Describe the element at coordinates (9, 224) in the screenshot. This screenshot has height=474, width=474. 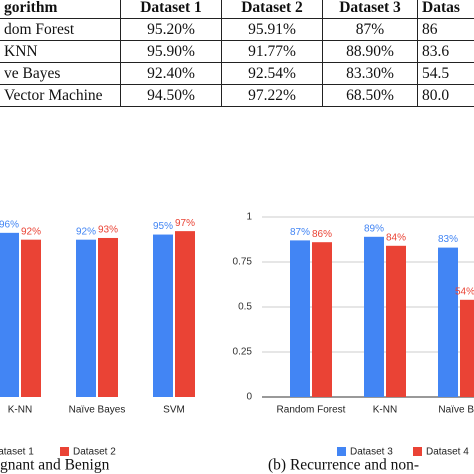
I see `value-label: 96%` at that location.